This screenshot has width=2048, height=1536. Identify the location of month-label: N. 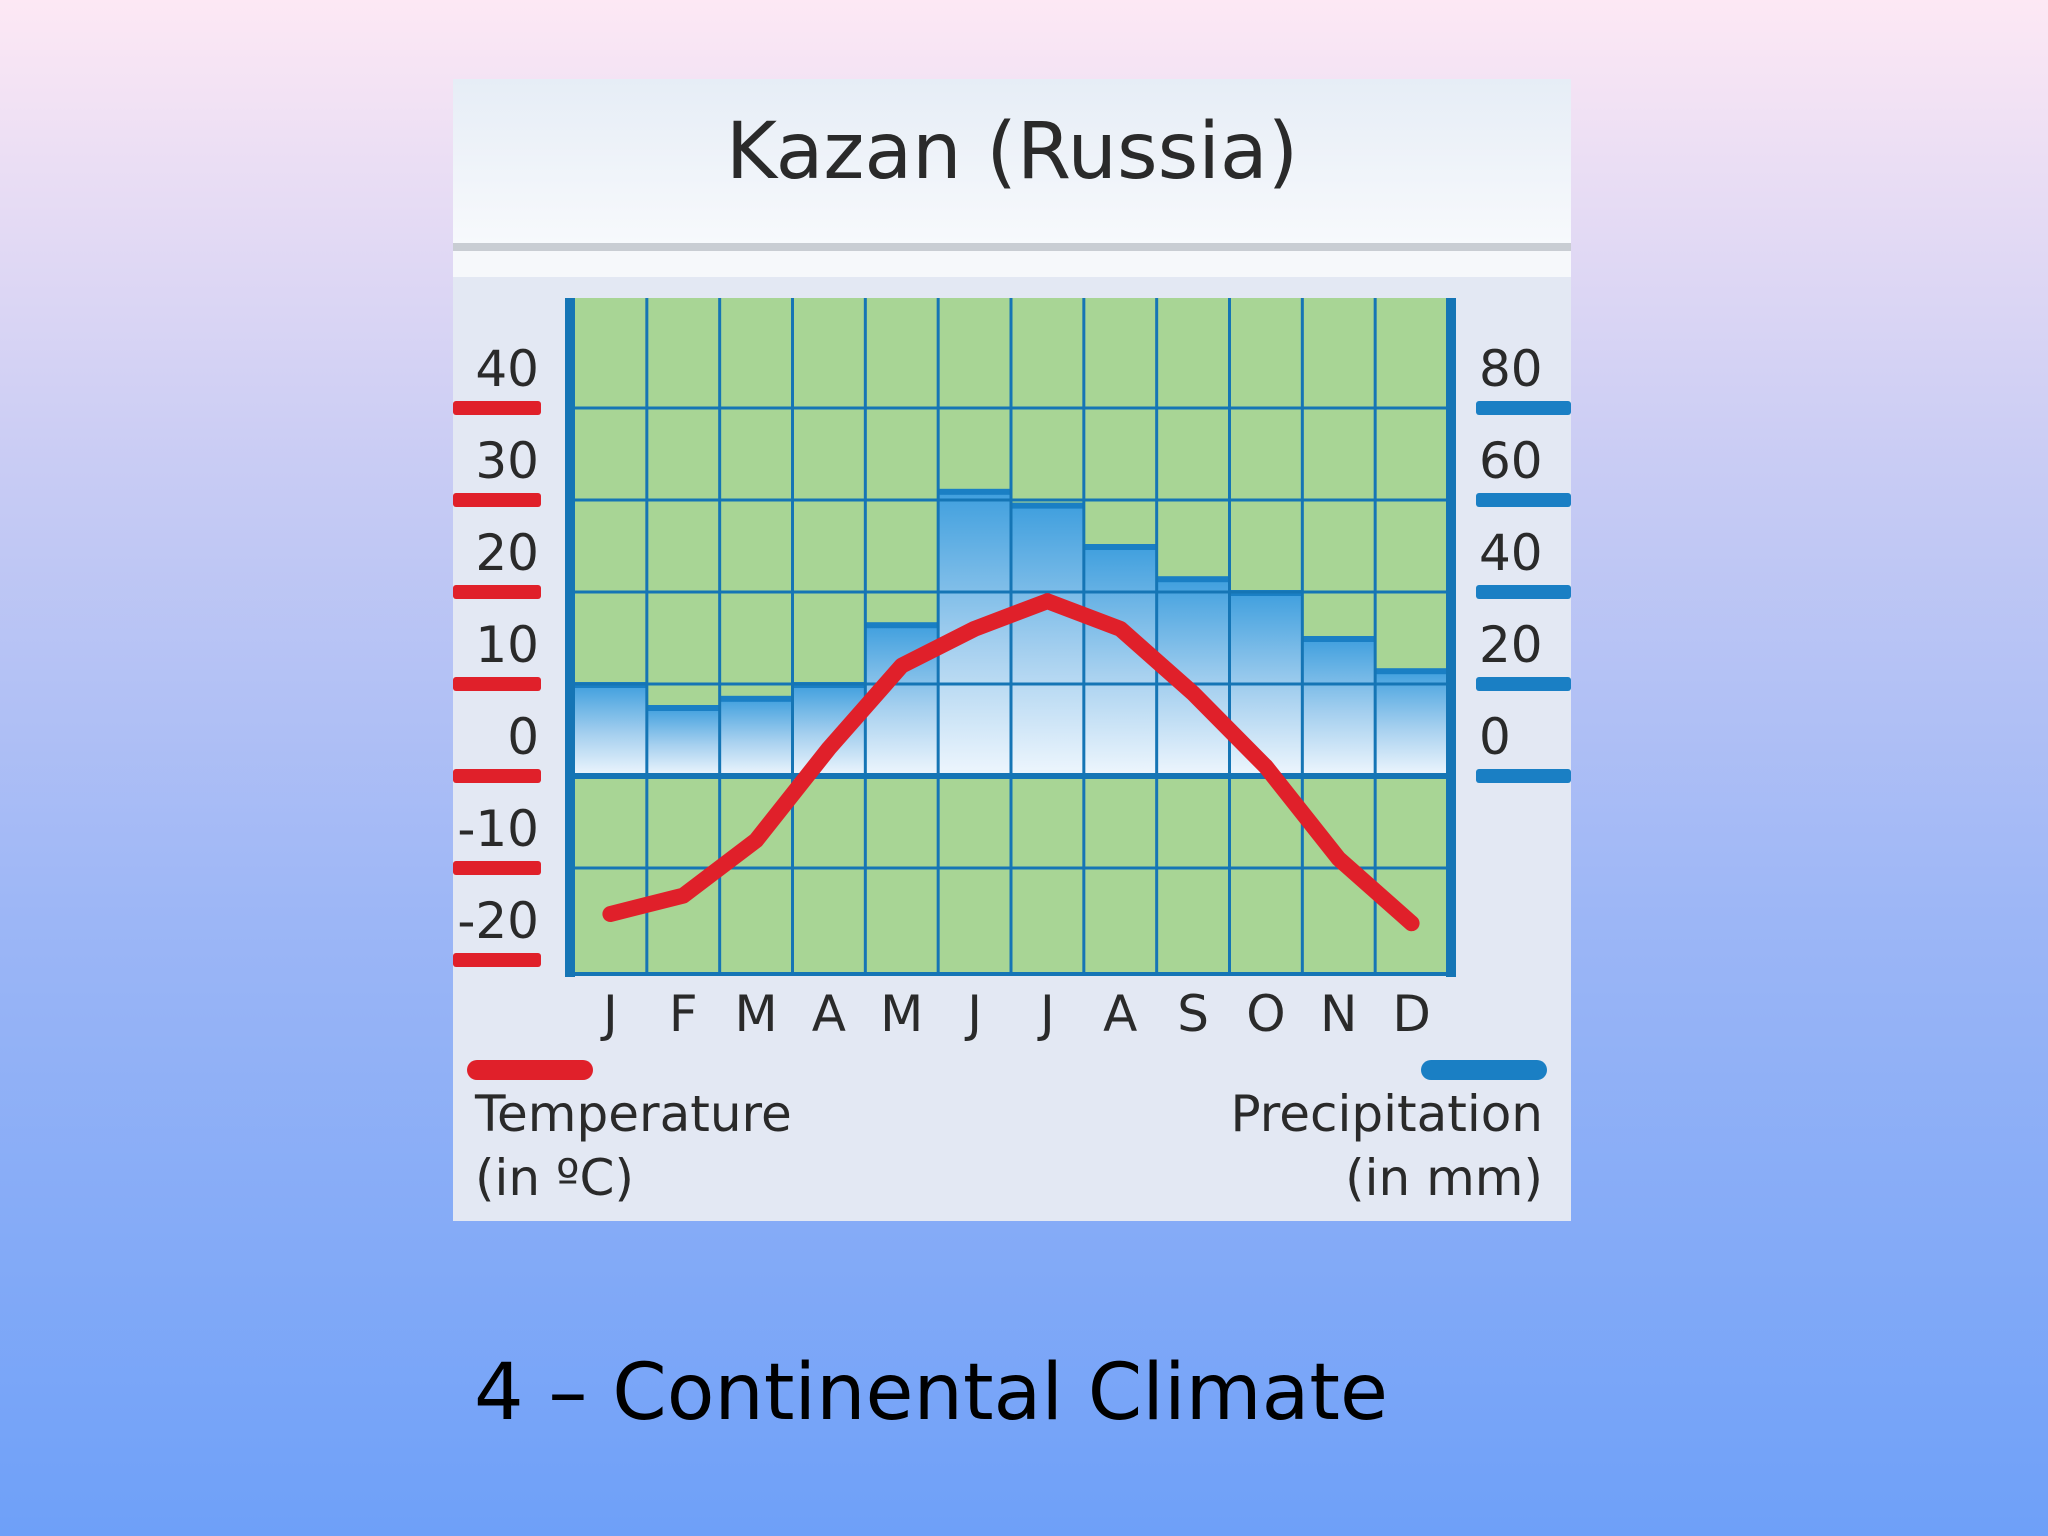
(1338, 1014).